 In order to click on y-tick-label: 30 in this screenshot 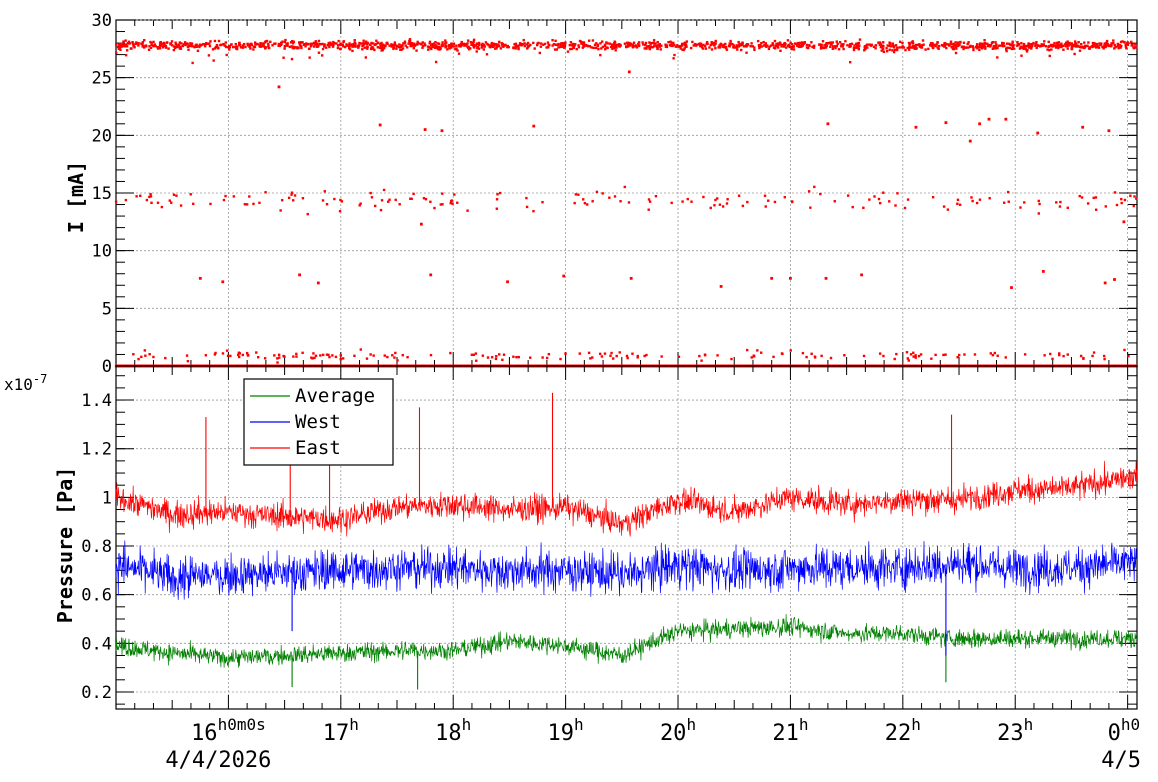, I will do `click(102, 21)`.